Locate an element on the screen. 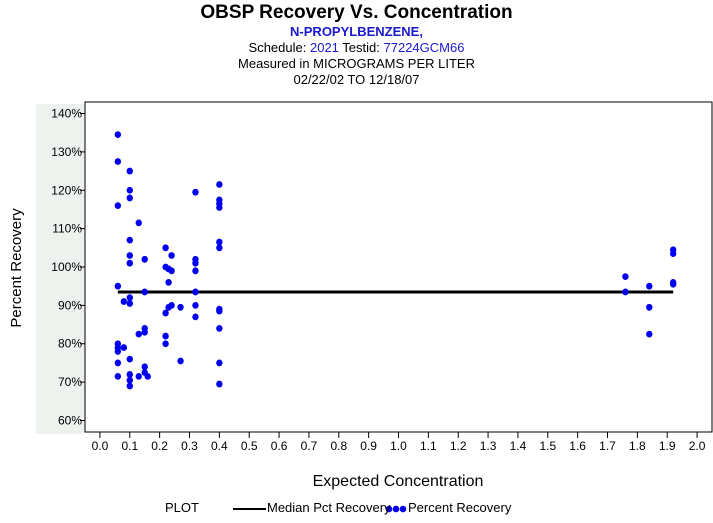 The width and height of the screenshot is (713, 523). x-tick-label: 1.6 is located at coordinates (577, 446).